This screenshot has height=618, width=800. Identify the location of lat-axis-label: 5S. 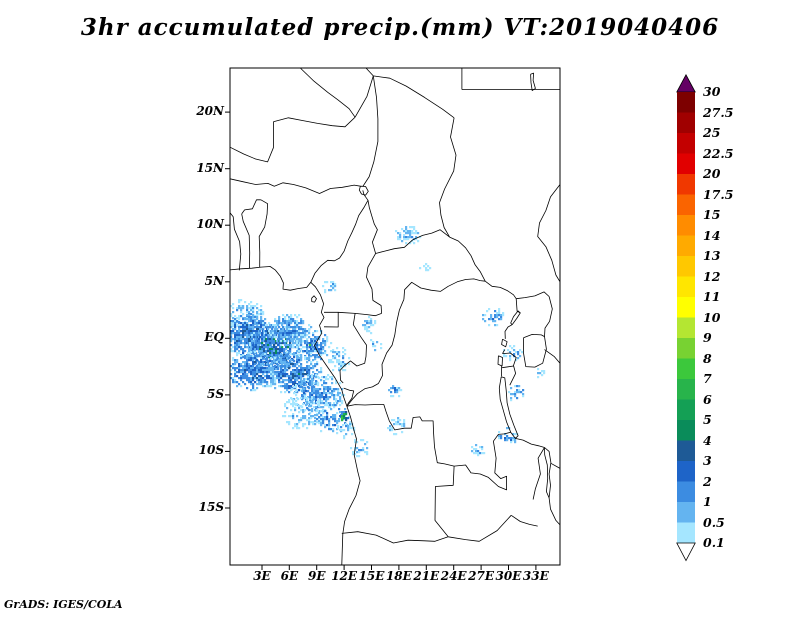
(215, 393).